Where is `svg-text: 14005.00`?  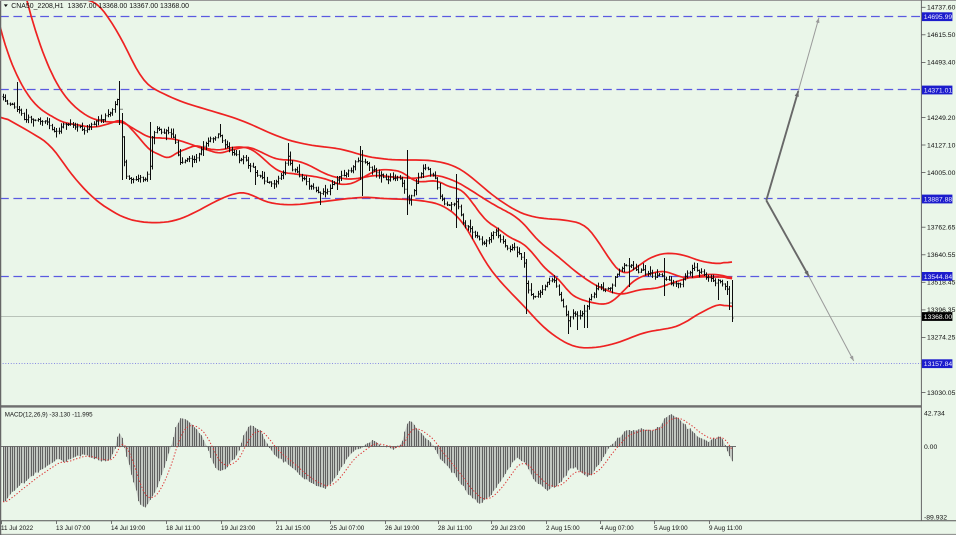 svg-text: 14005.00 is located at coordinates (941, 173).